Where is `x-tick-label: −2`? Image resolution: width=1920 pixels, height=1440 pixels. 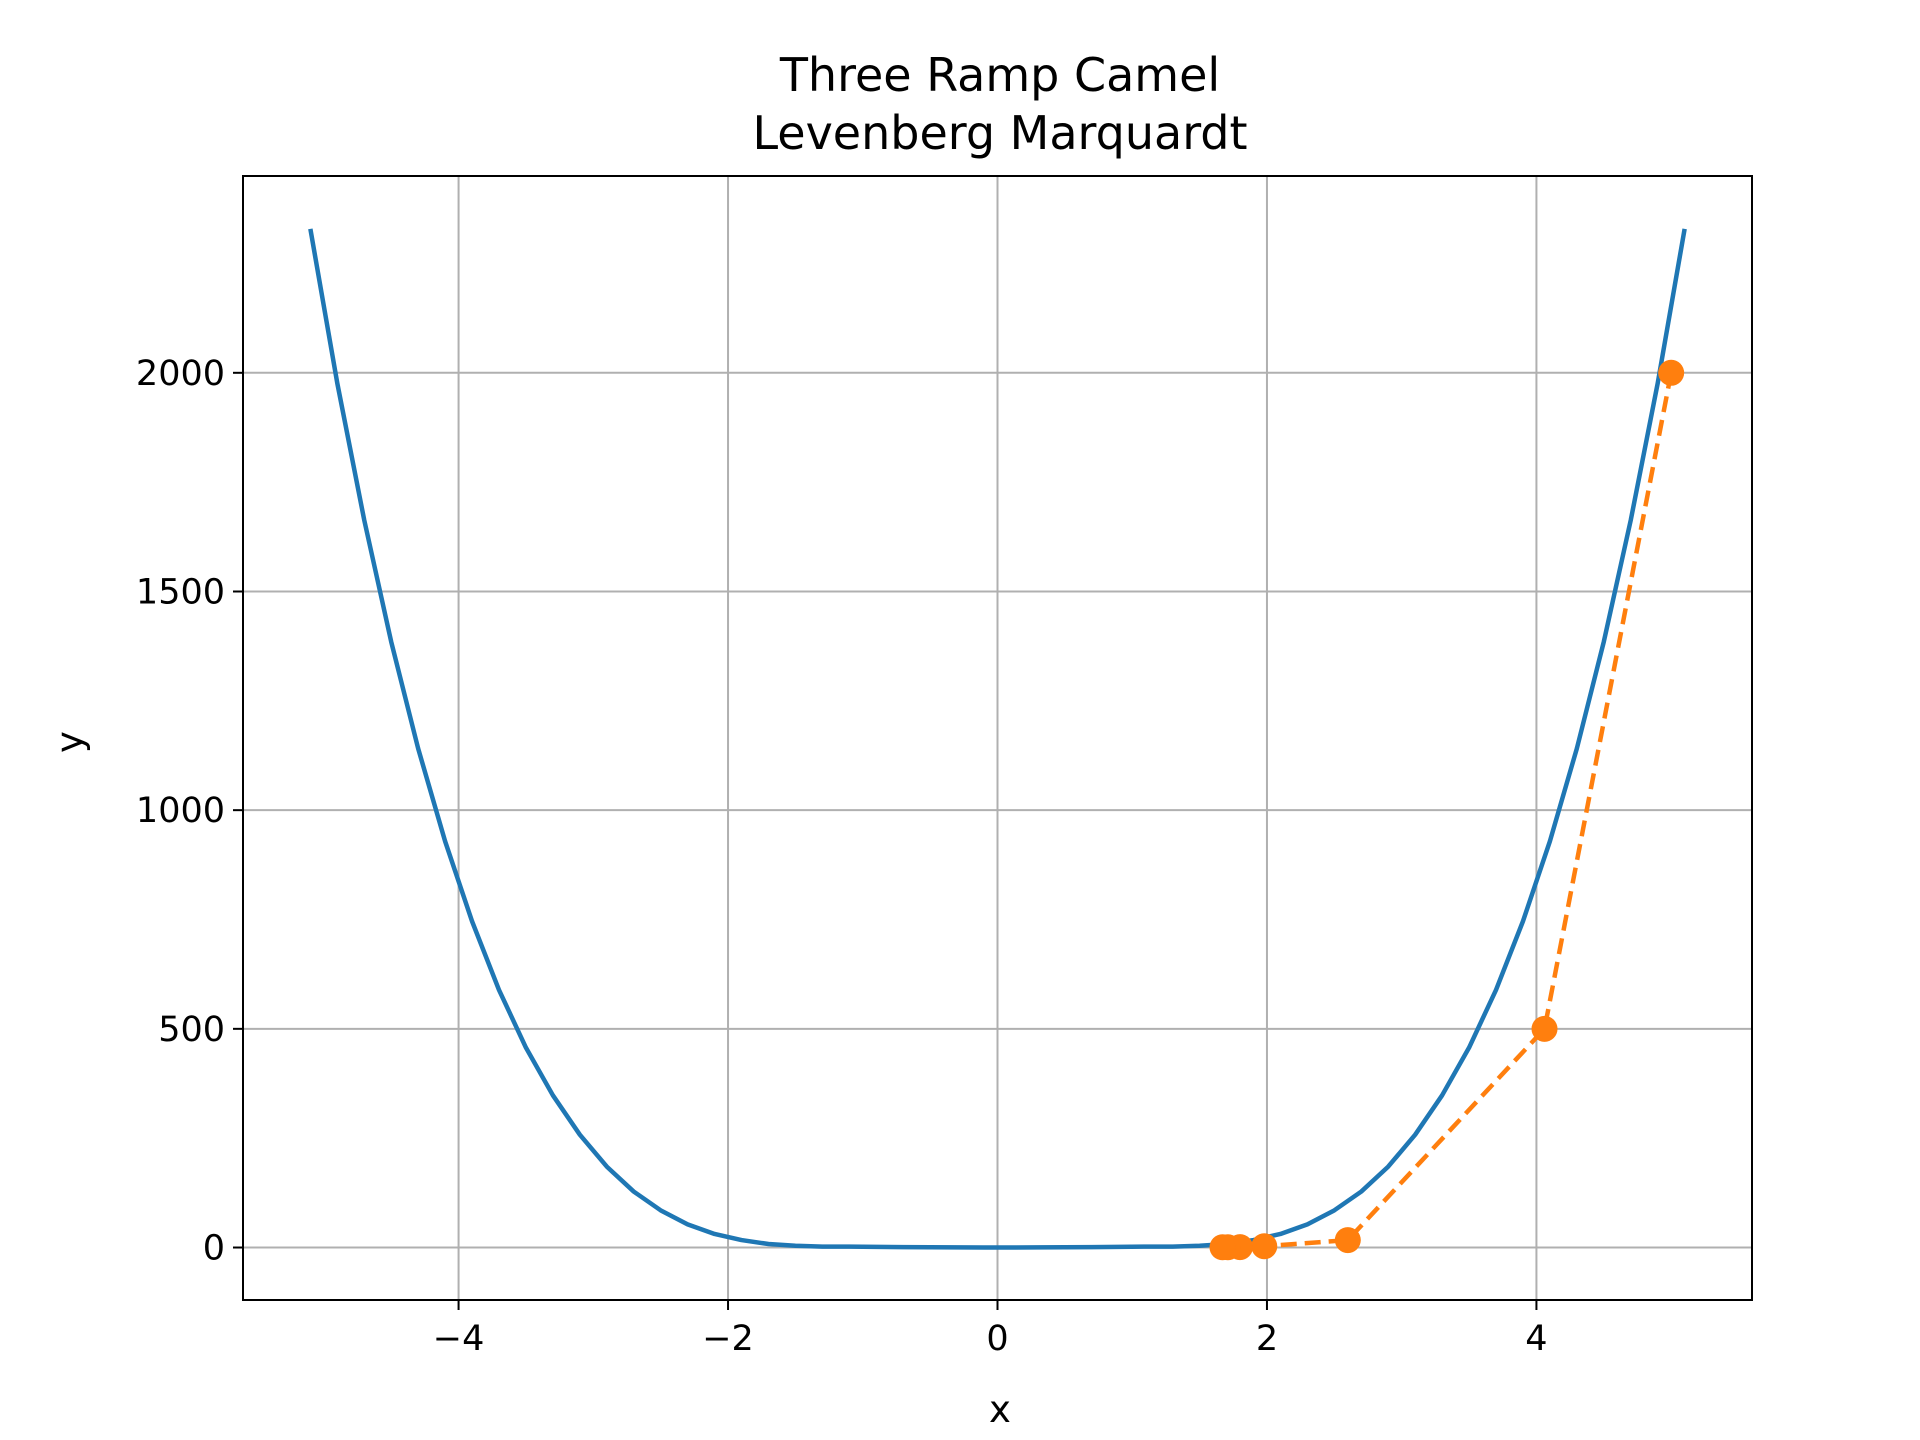
x-tick-label: −2 is located at coordinates (728, 1339).